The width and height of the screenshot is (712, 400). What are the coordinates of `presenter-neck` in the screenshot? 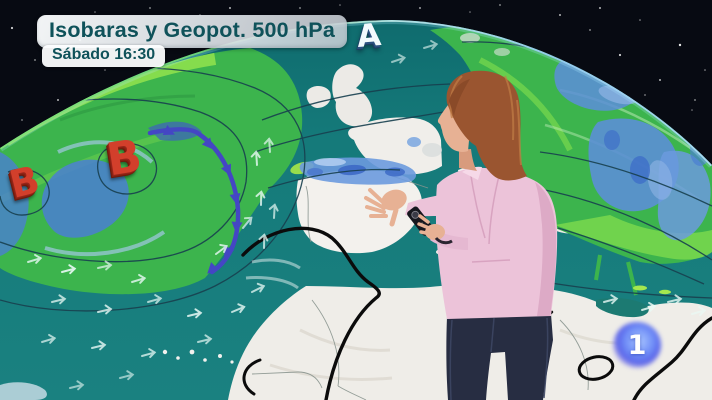 It's located at (468, 160).